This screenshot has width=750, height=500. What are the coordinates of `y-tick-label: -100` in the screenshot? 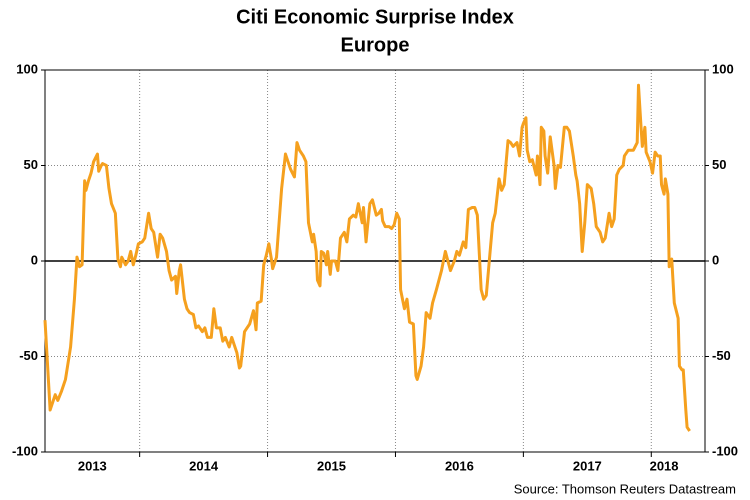 It's located at (25, 450).